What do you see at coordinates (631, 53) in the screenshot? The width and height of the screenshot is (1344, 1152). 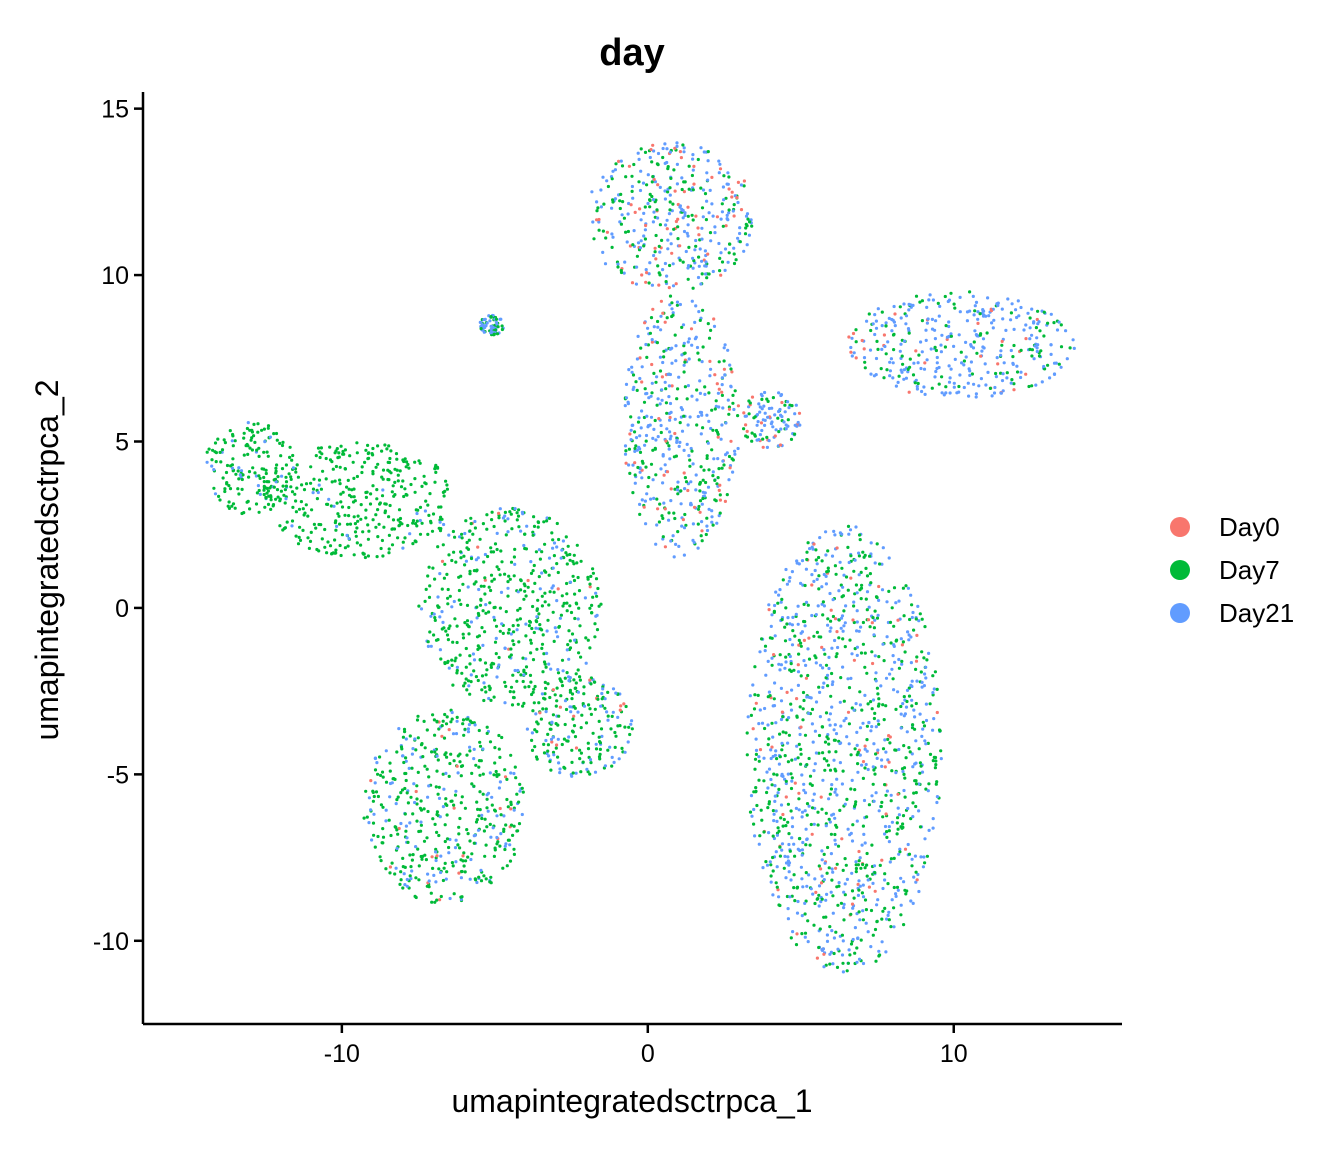 I see `chart-title: day` at bounding box center [631, 53].